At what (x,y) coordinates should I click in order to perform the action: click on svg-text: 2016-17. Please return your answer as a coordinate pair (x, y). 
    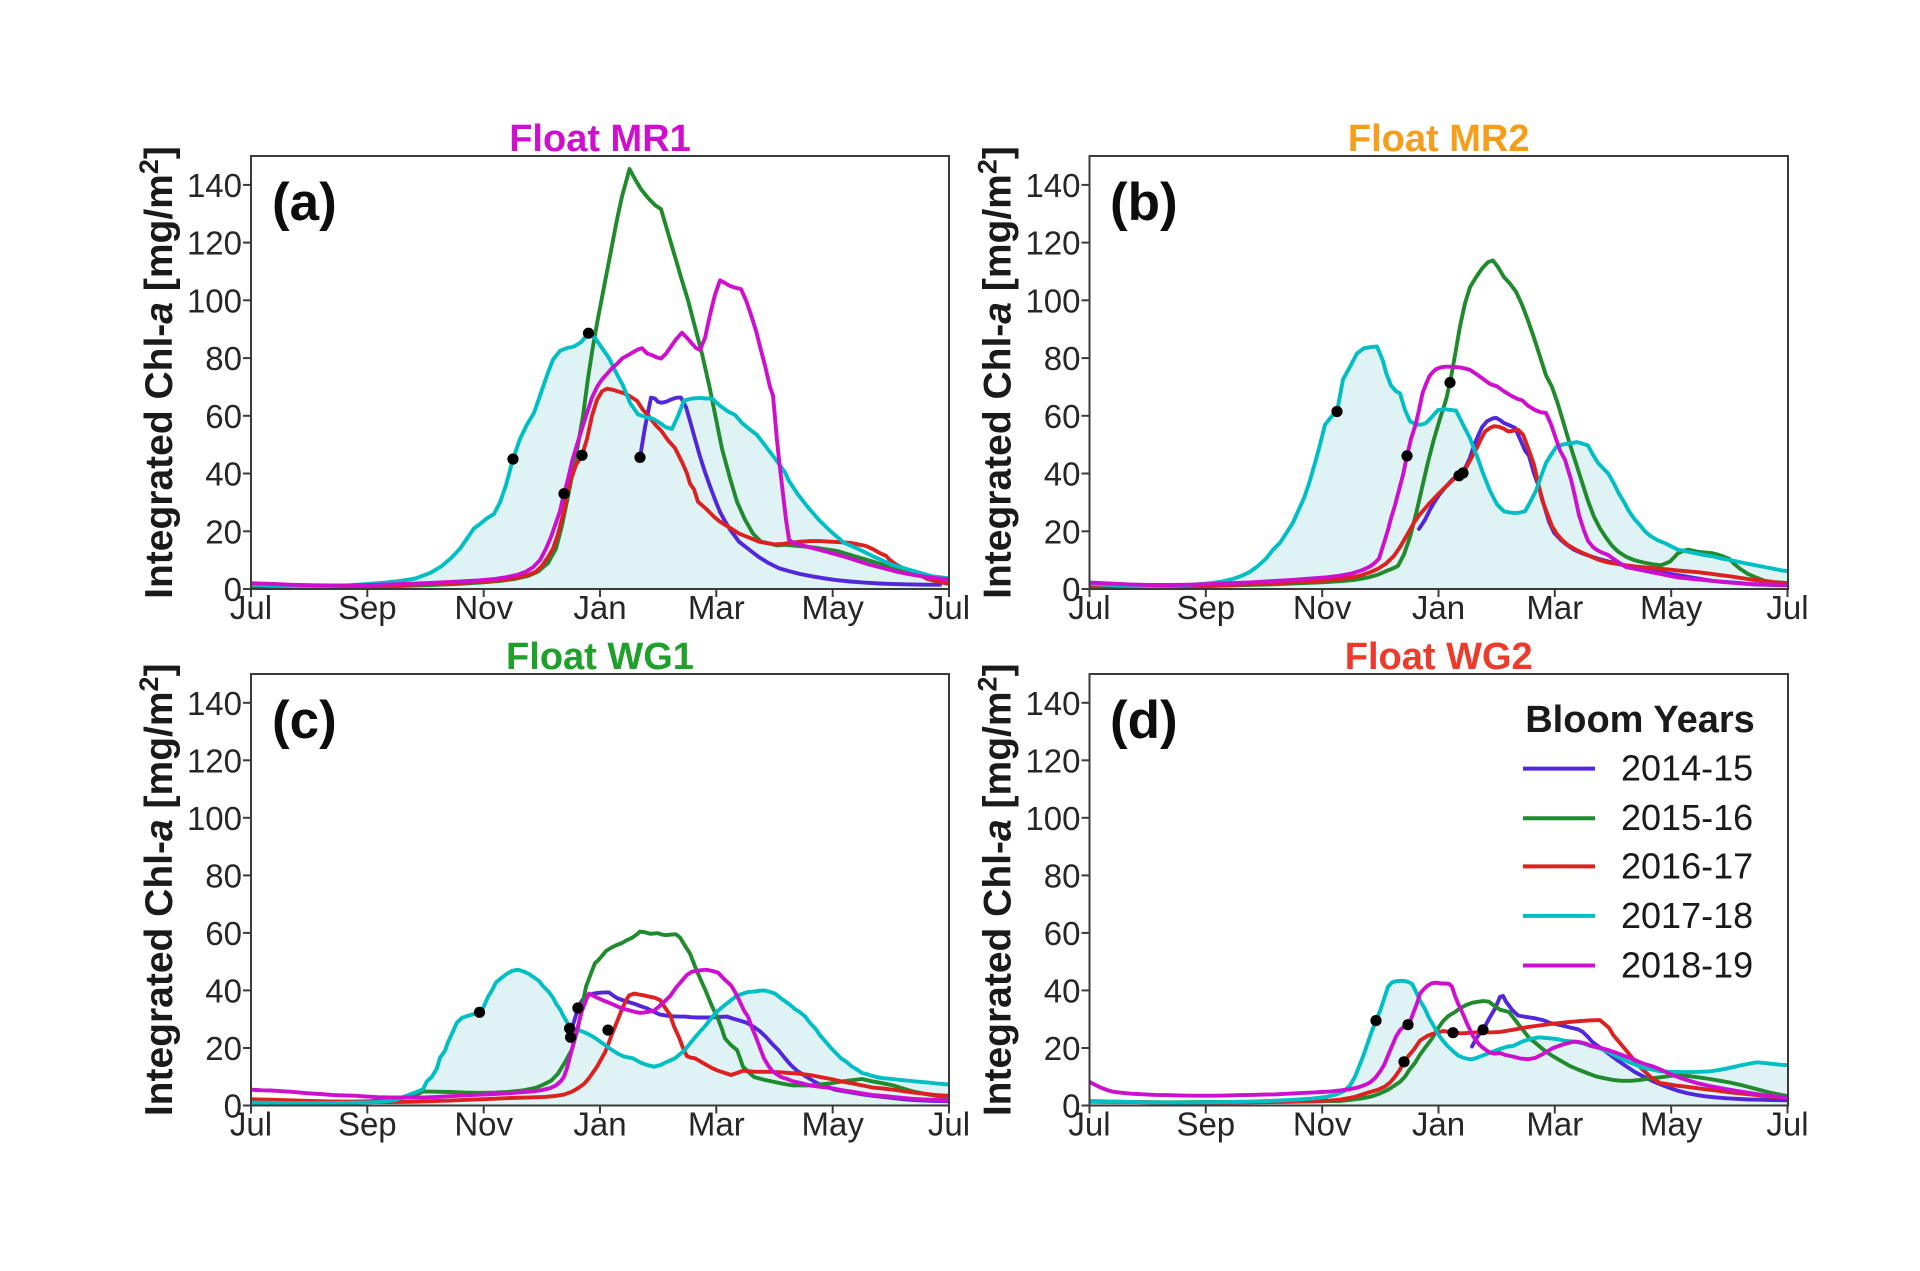
    Looking at the image, I should click on (1687, 865).